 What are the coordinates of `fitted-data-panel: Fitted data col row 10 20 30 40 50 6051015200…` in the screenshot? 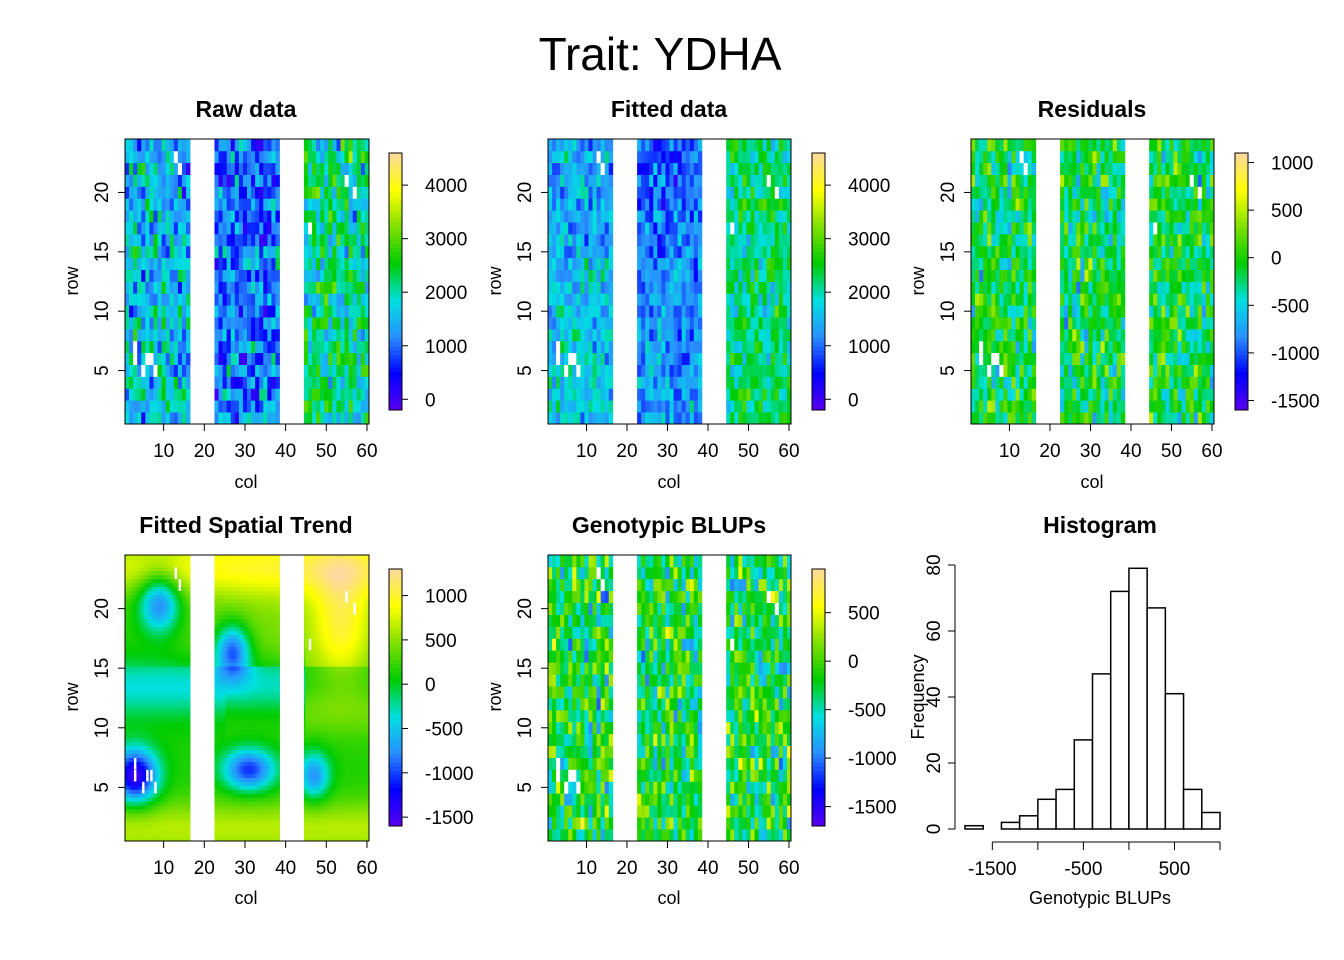 It's located at (687, 294).